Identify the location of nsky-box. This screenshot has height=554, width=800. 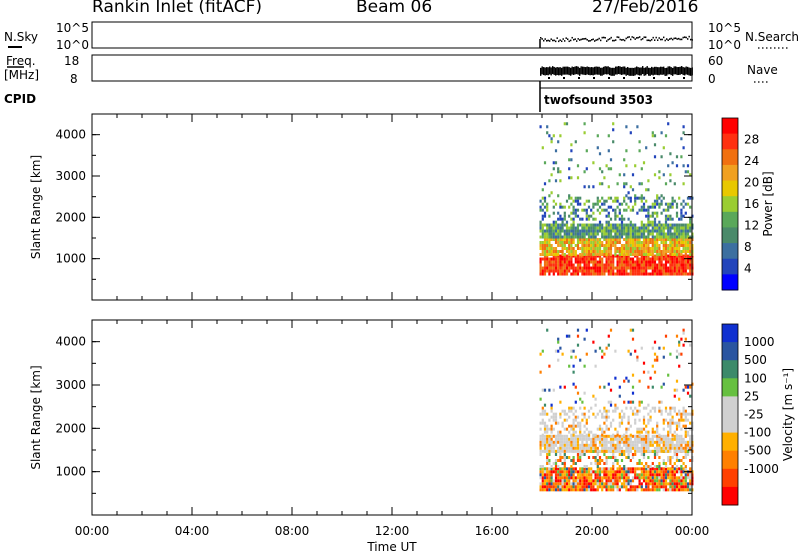
(392, 35).